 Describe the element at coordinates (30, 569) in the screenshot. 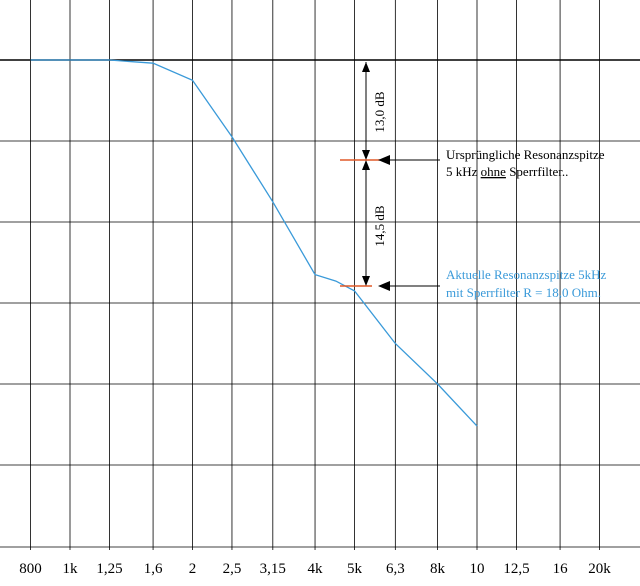

I see `x-tick-label-1: 800` at that location.